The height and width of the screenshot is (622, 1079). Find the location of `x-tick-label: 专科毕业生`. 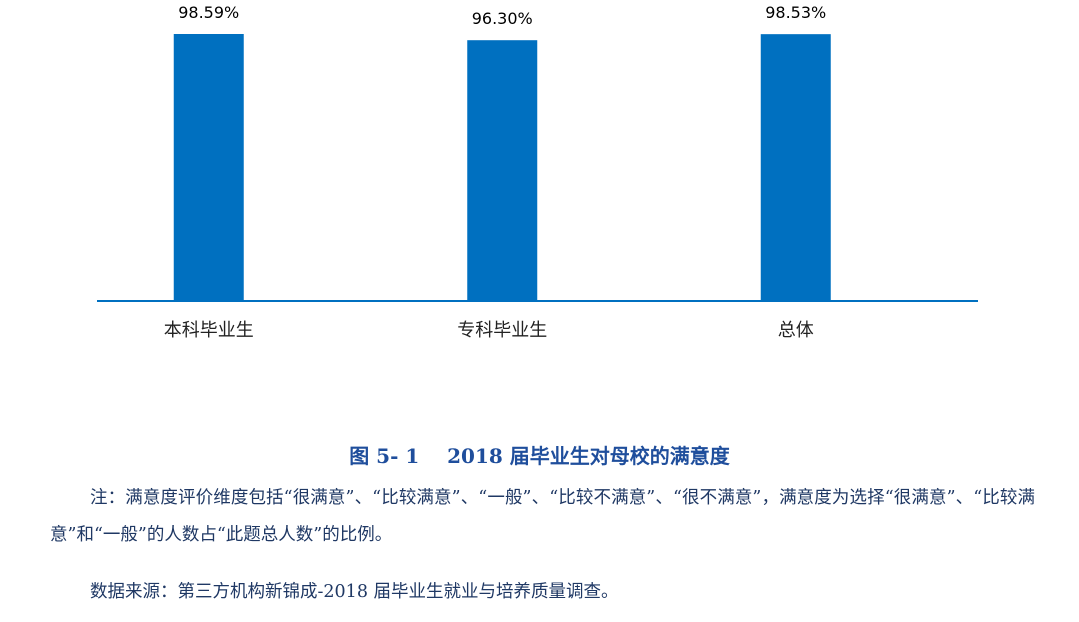

x-tick-label: 专科毕业生 is located at coordinates (502, 330).